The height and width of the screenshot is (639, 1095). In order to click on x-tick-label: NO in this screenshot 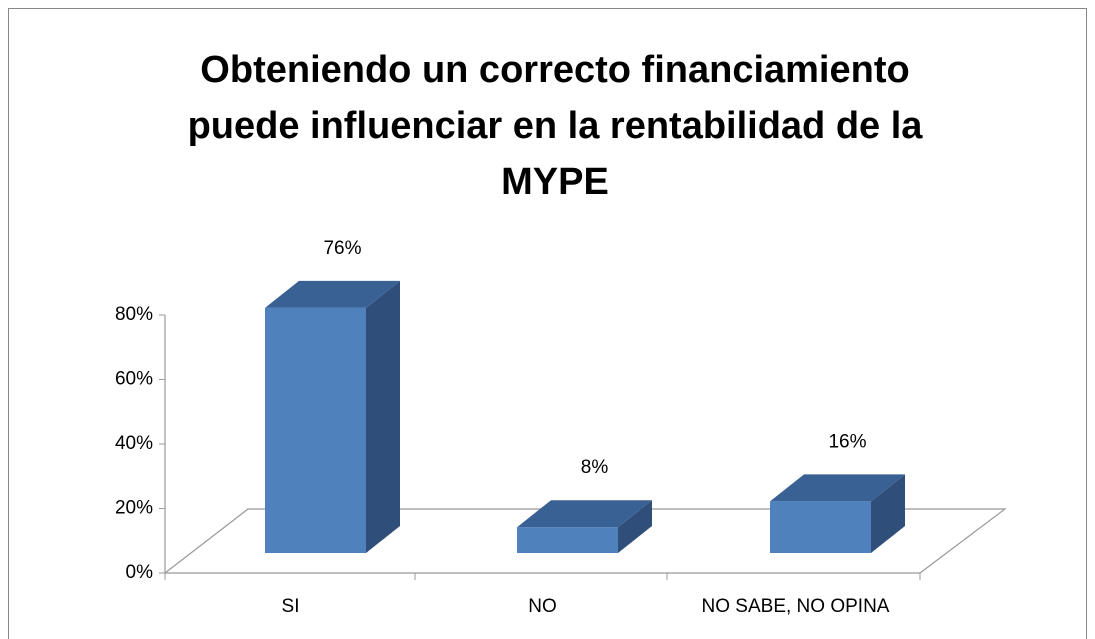, I will do `click(542, 606)`.